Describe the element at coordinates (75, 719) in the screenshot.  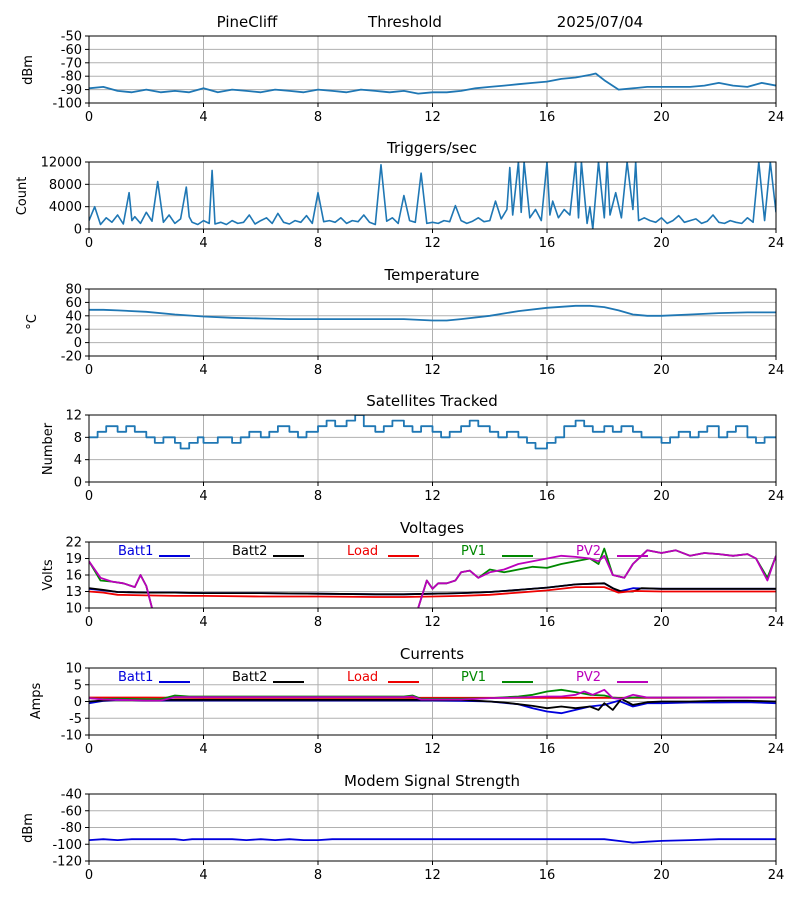
I see `currents-ytick-label--5: -5` at that location.